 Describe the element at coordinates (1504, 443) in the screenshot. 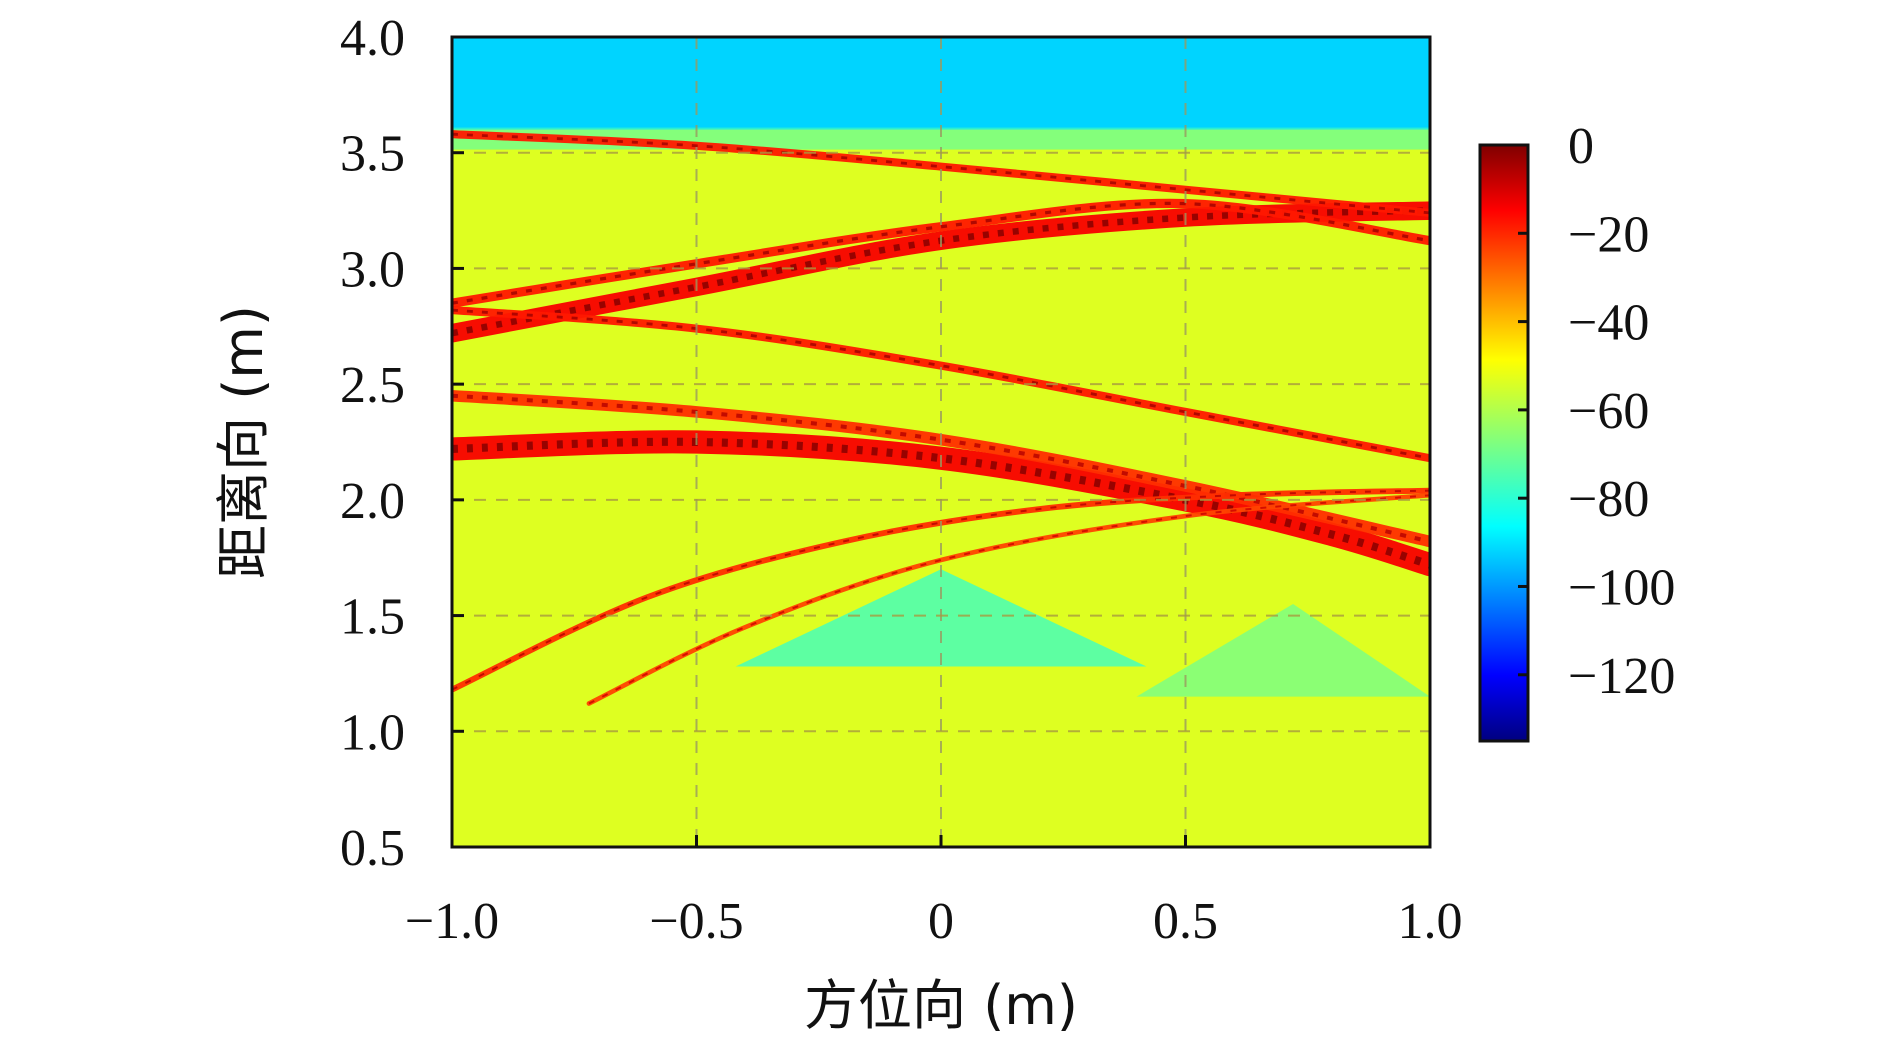

I see `colorbar-gradient` at that location.